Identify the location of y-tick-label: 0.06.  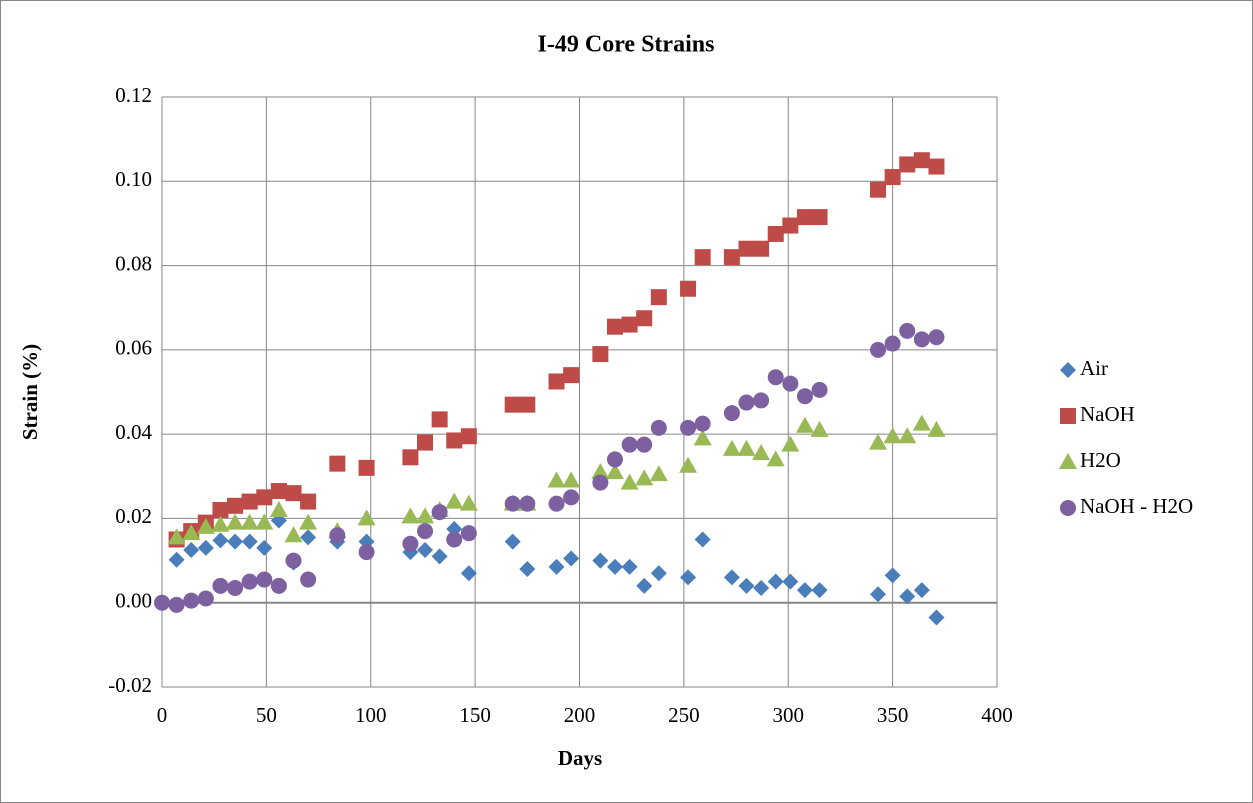
(133, 348).